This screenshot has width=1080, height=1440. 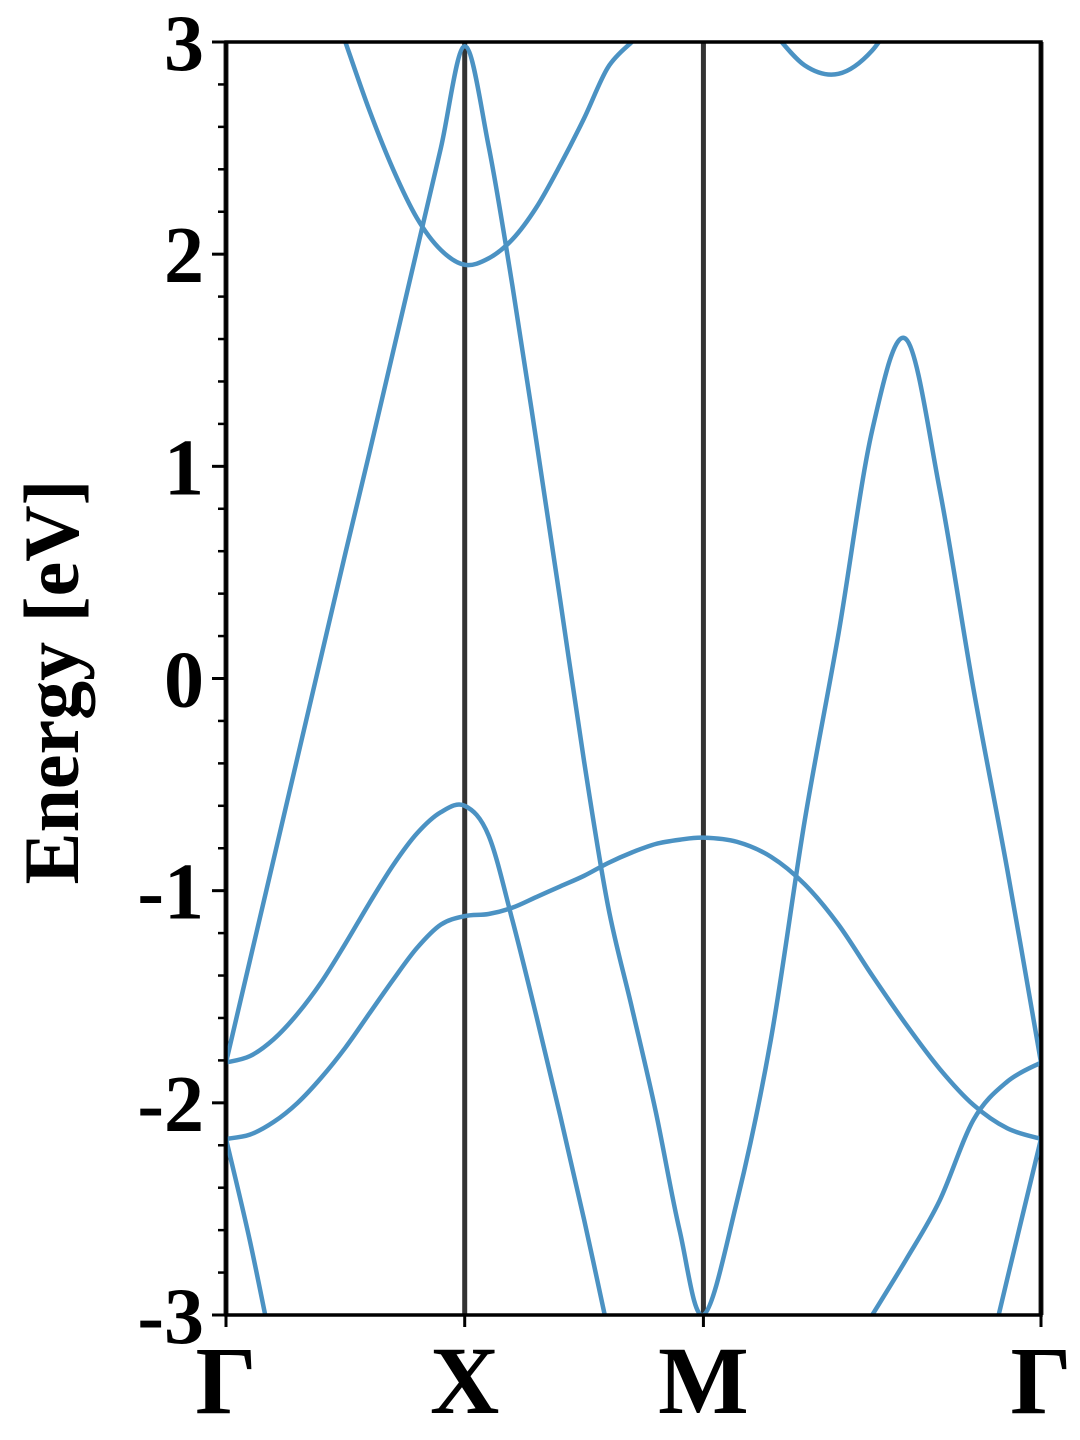 I want to click on y-tick-label: -3, so click(x=170, y=1317).